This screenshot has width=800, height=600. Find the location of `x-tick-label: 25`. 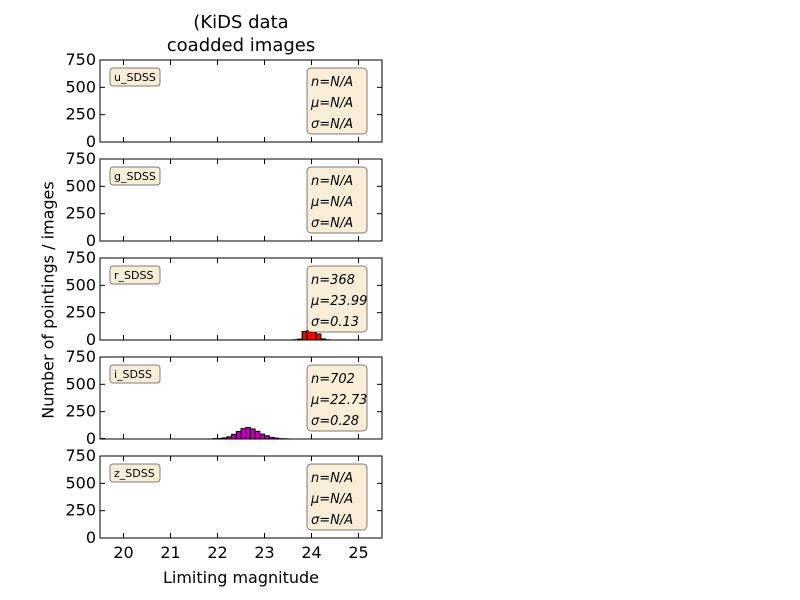

x-tick-label: 25 is located at coordinates (358, 552).